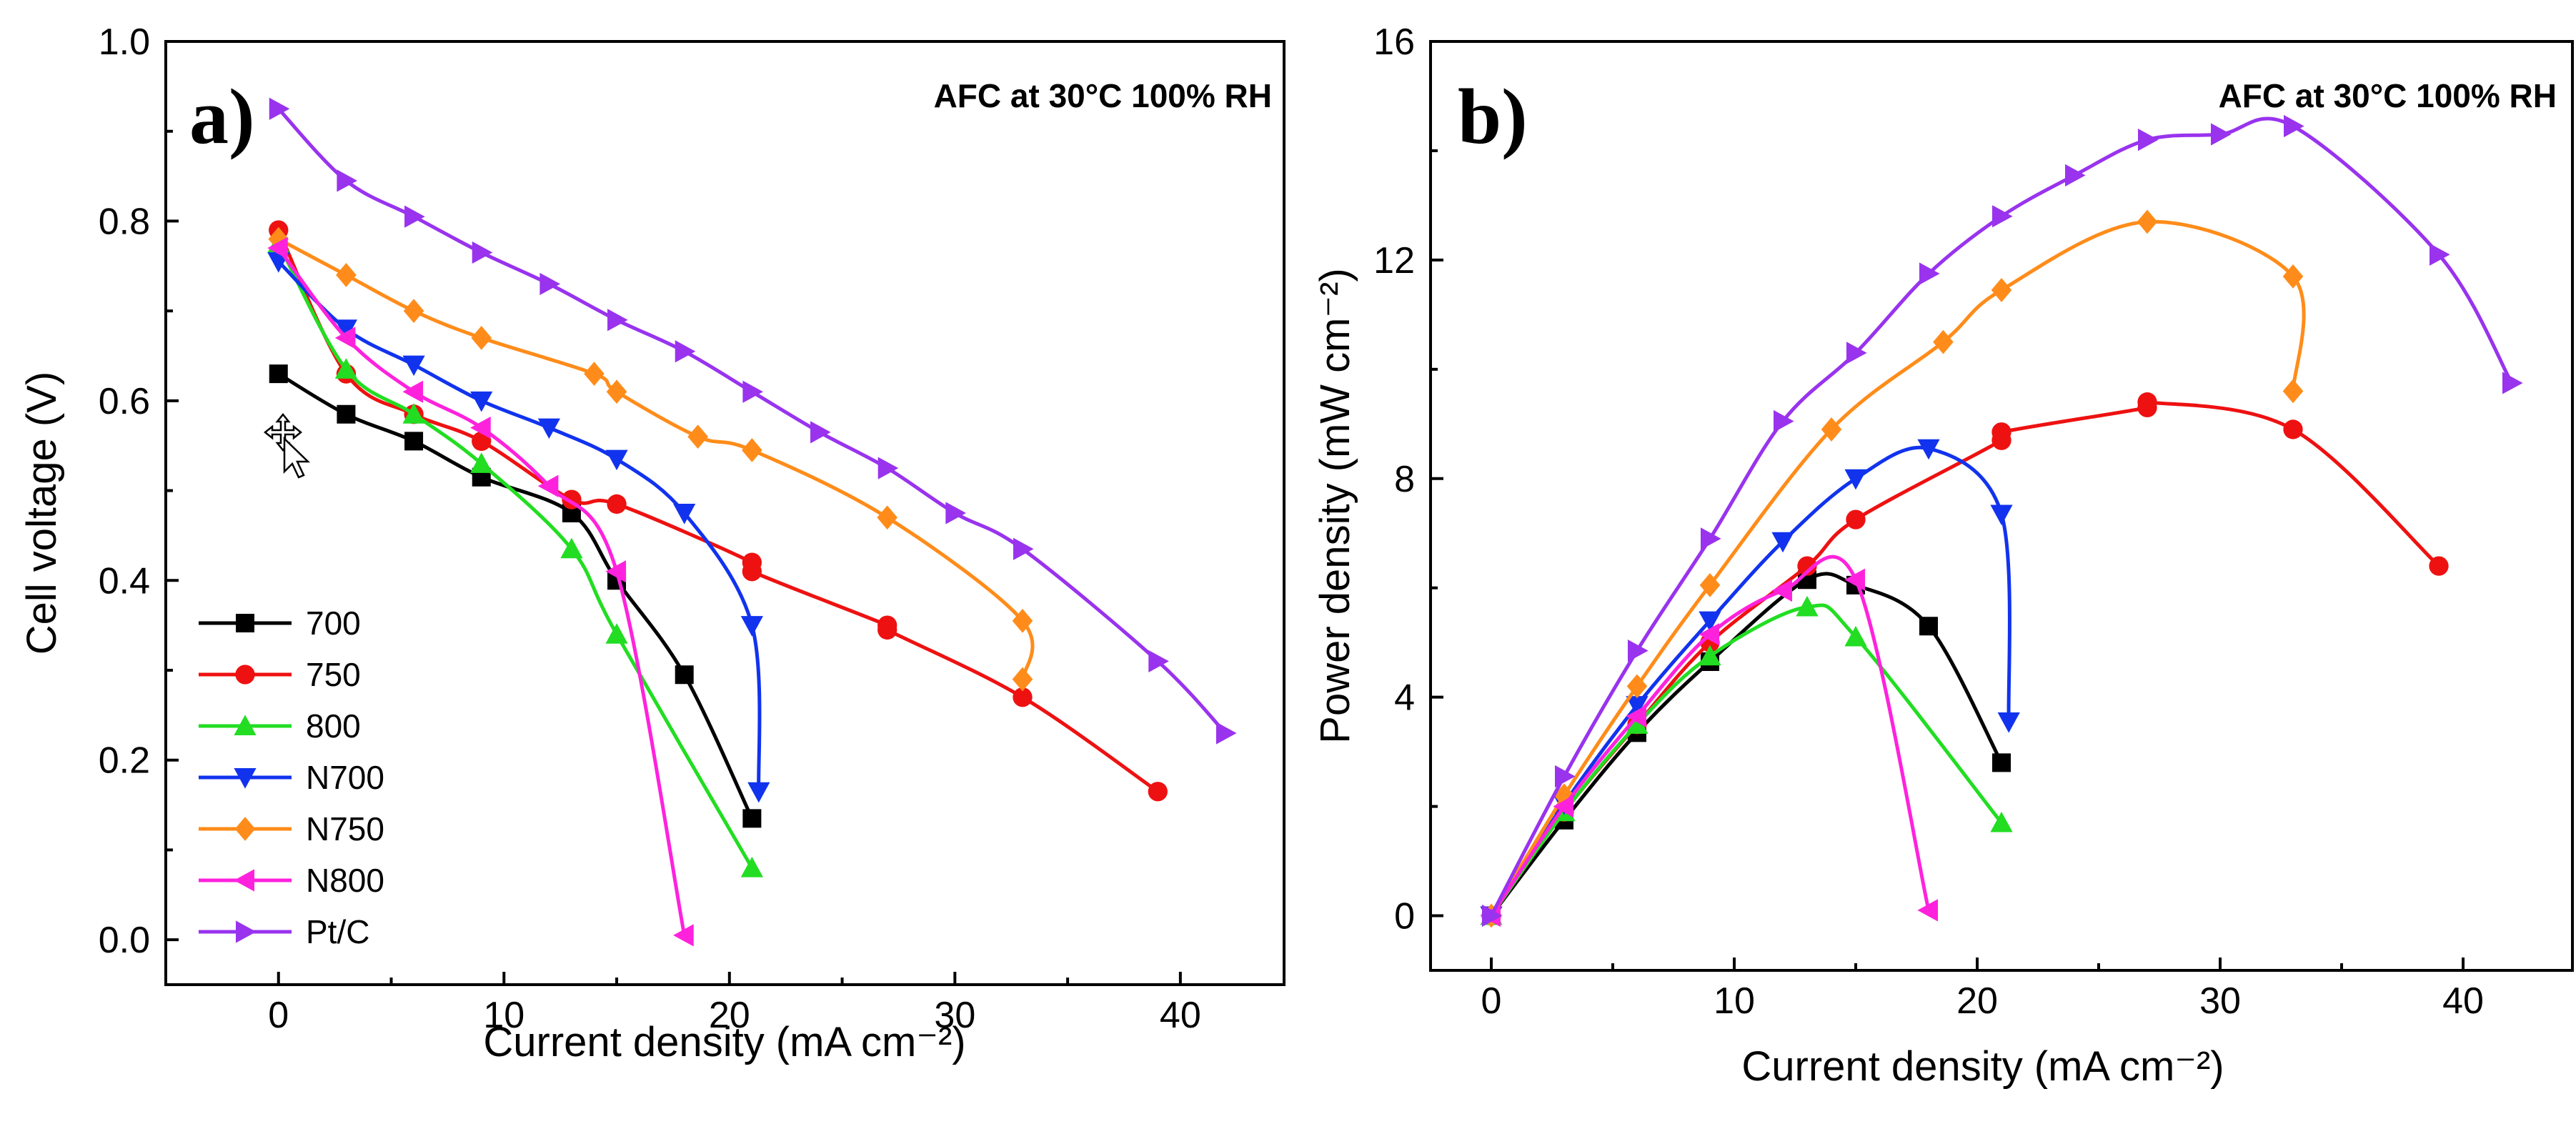 Image resolution: width=2576 pixels, height=1124 pixels. What do you see at coordinates (1404, 917) in the screenshot?
I see `panel-b-y-tick-label: 0` at bounding box center [1404, 917].